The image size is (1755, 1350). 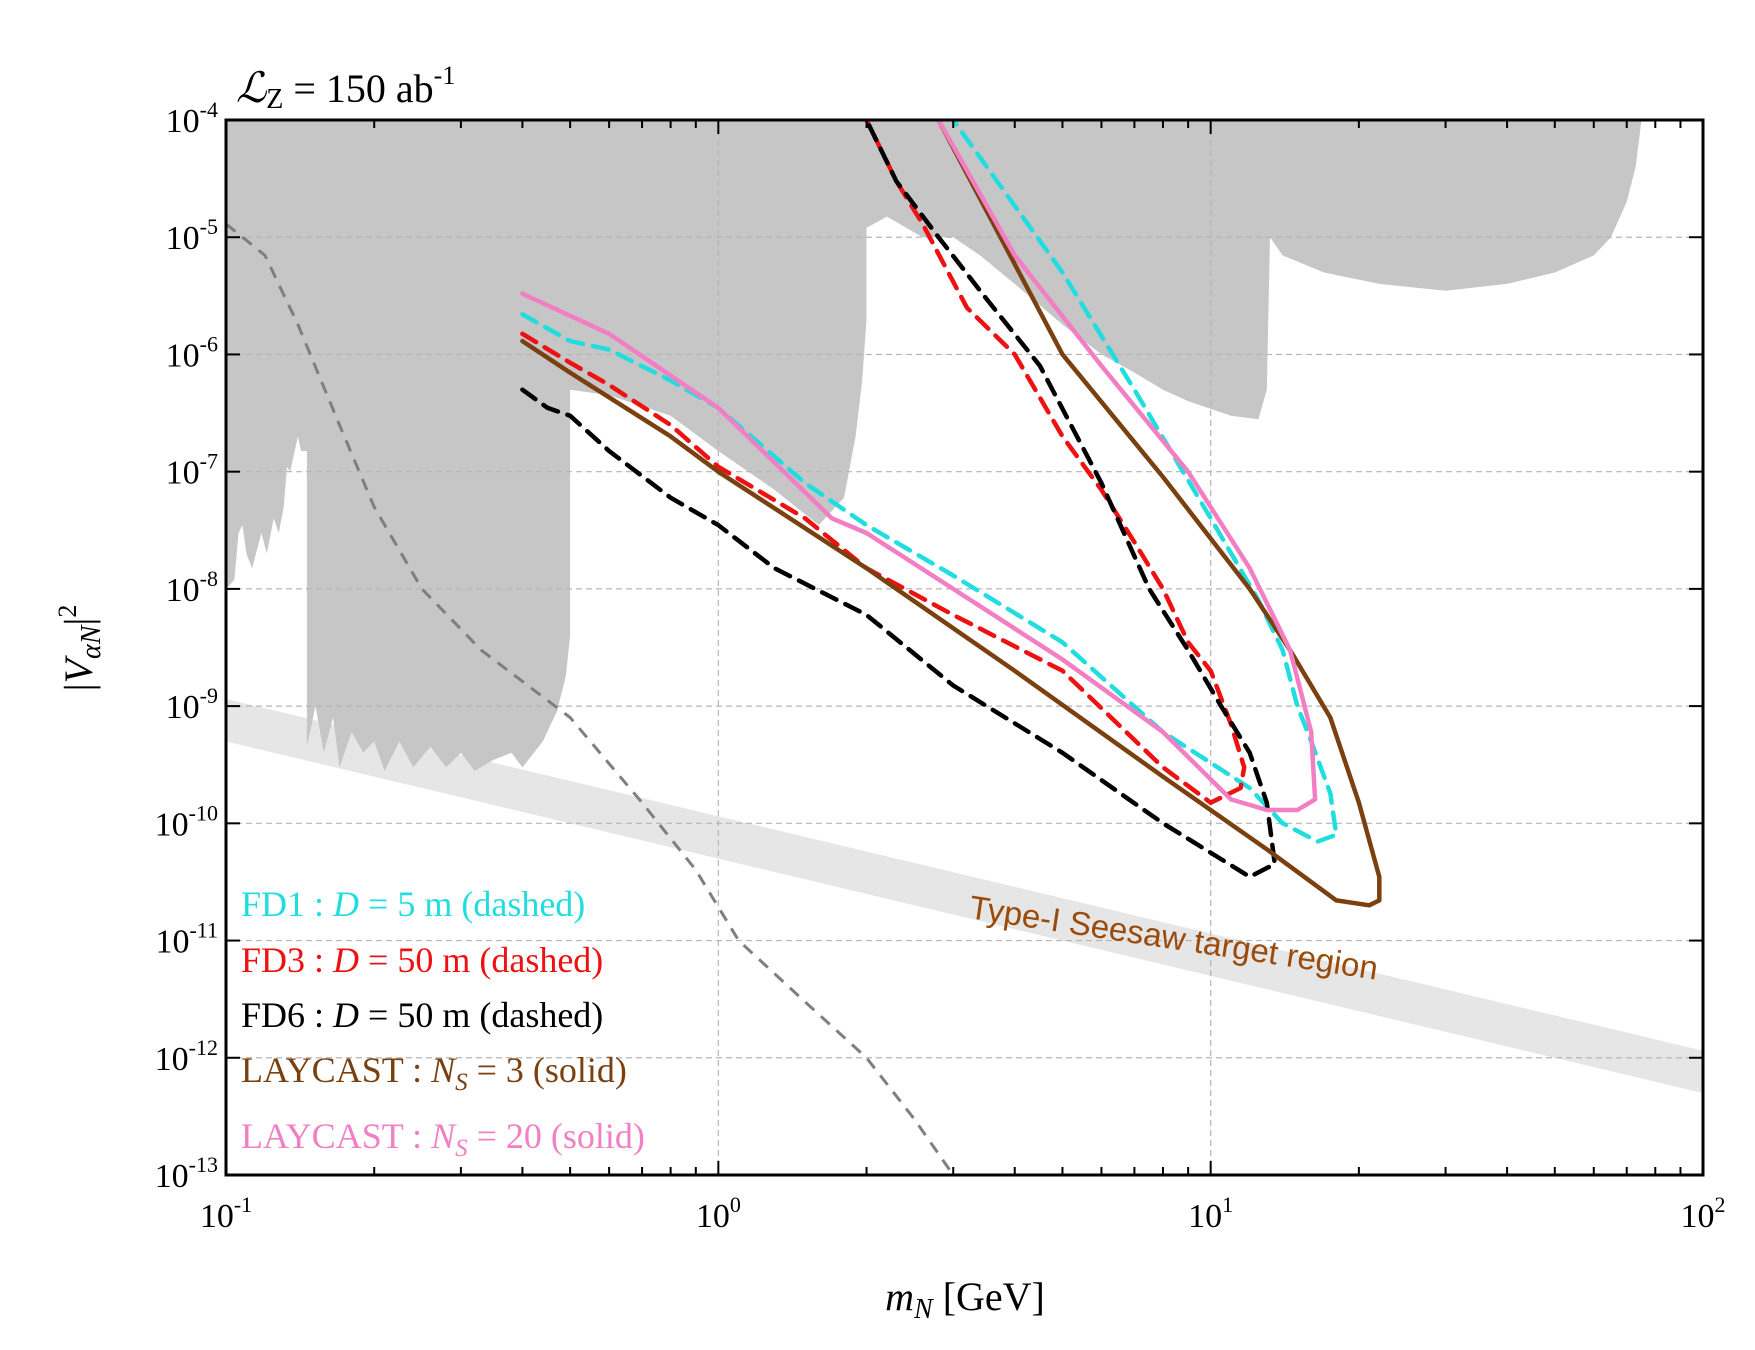 I want to click on x-tick-label: 10⁰, so click(x=718, y=1213).